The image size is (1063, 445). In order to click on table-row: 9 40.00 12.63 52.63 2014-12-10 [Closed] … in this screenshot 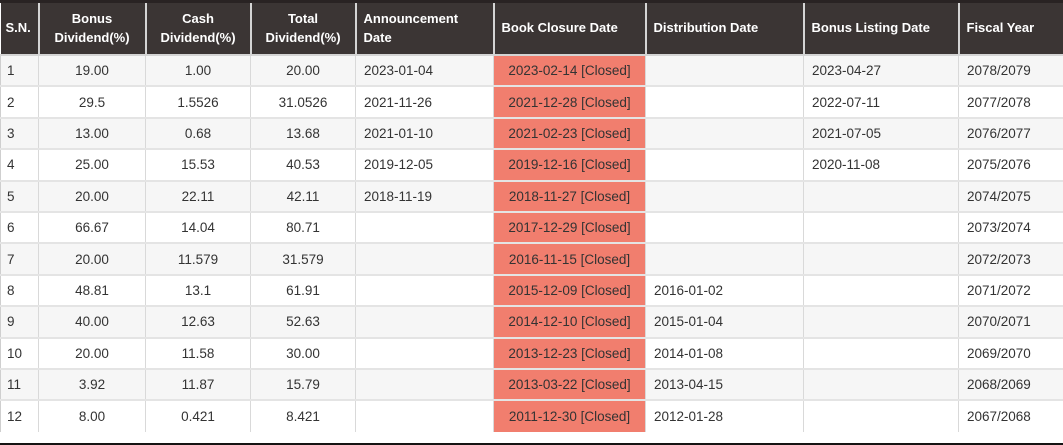, I will do `click(531, 322)`.